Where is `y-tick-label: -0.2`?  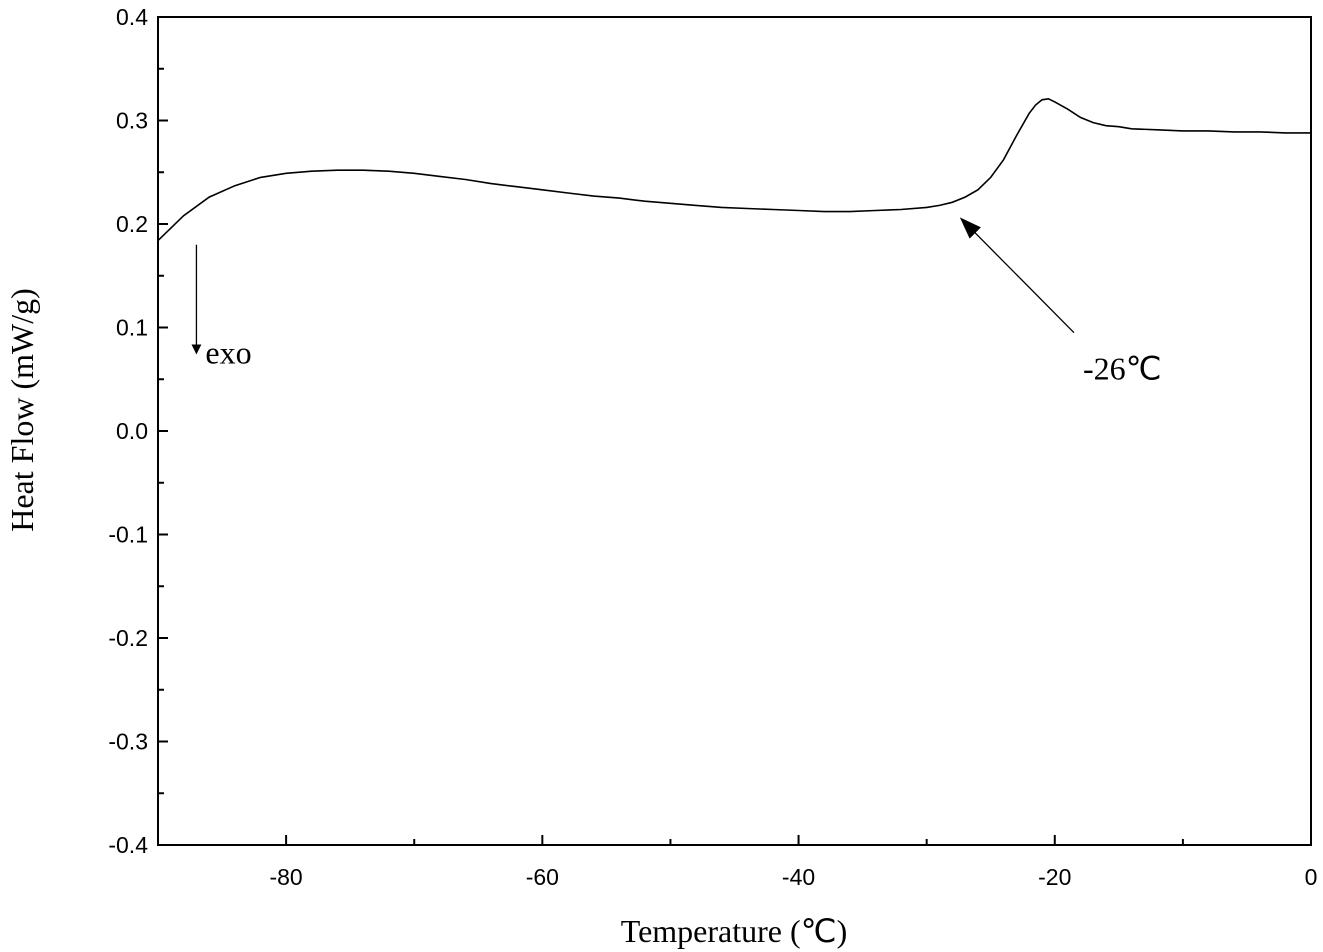 y-tick-label: -0.2 is located at coordinates (128, 638).